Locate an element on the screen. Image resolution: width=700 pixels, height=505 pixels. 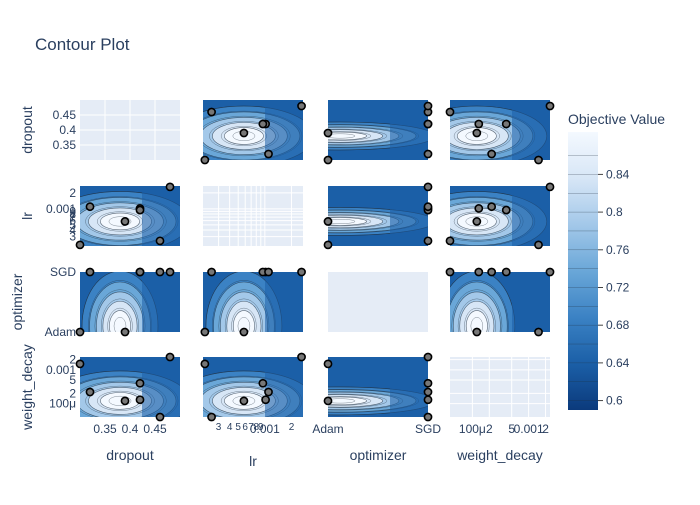
y-tick-lr-2: 5 is located at coordinates (72, 225).